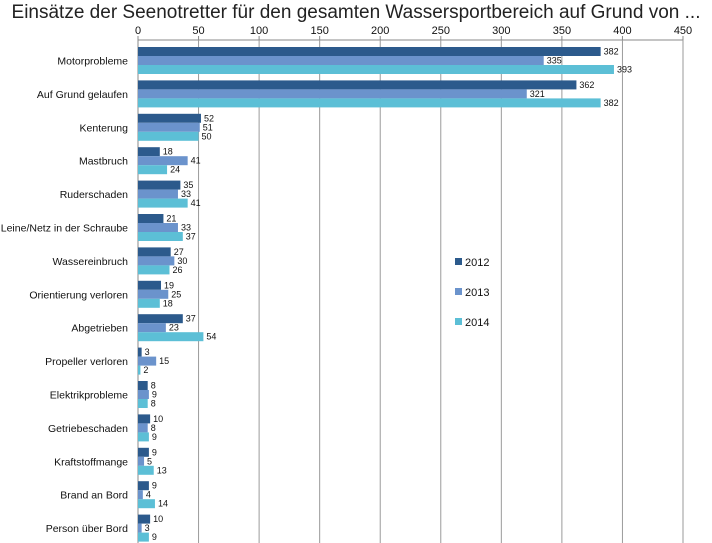  I want to click on data-label: 5, so click(149, 461).